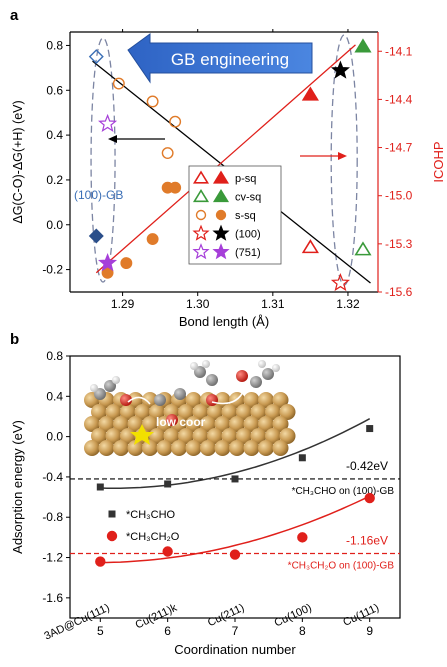 The width and height of the screenshot is (447, 667). What do you see at coordinates (399, 99) in the screenshot?
I see `y2-tick-label: -14.4` at bounding box center [399, 99].